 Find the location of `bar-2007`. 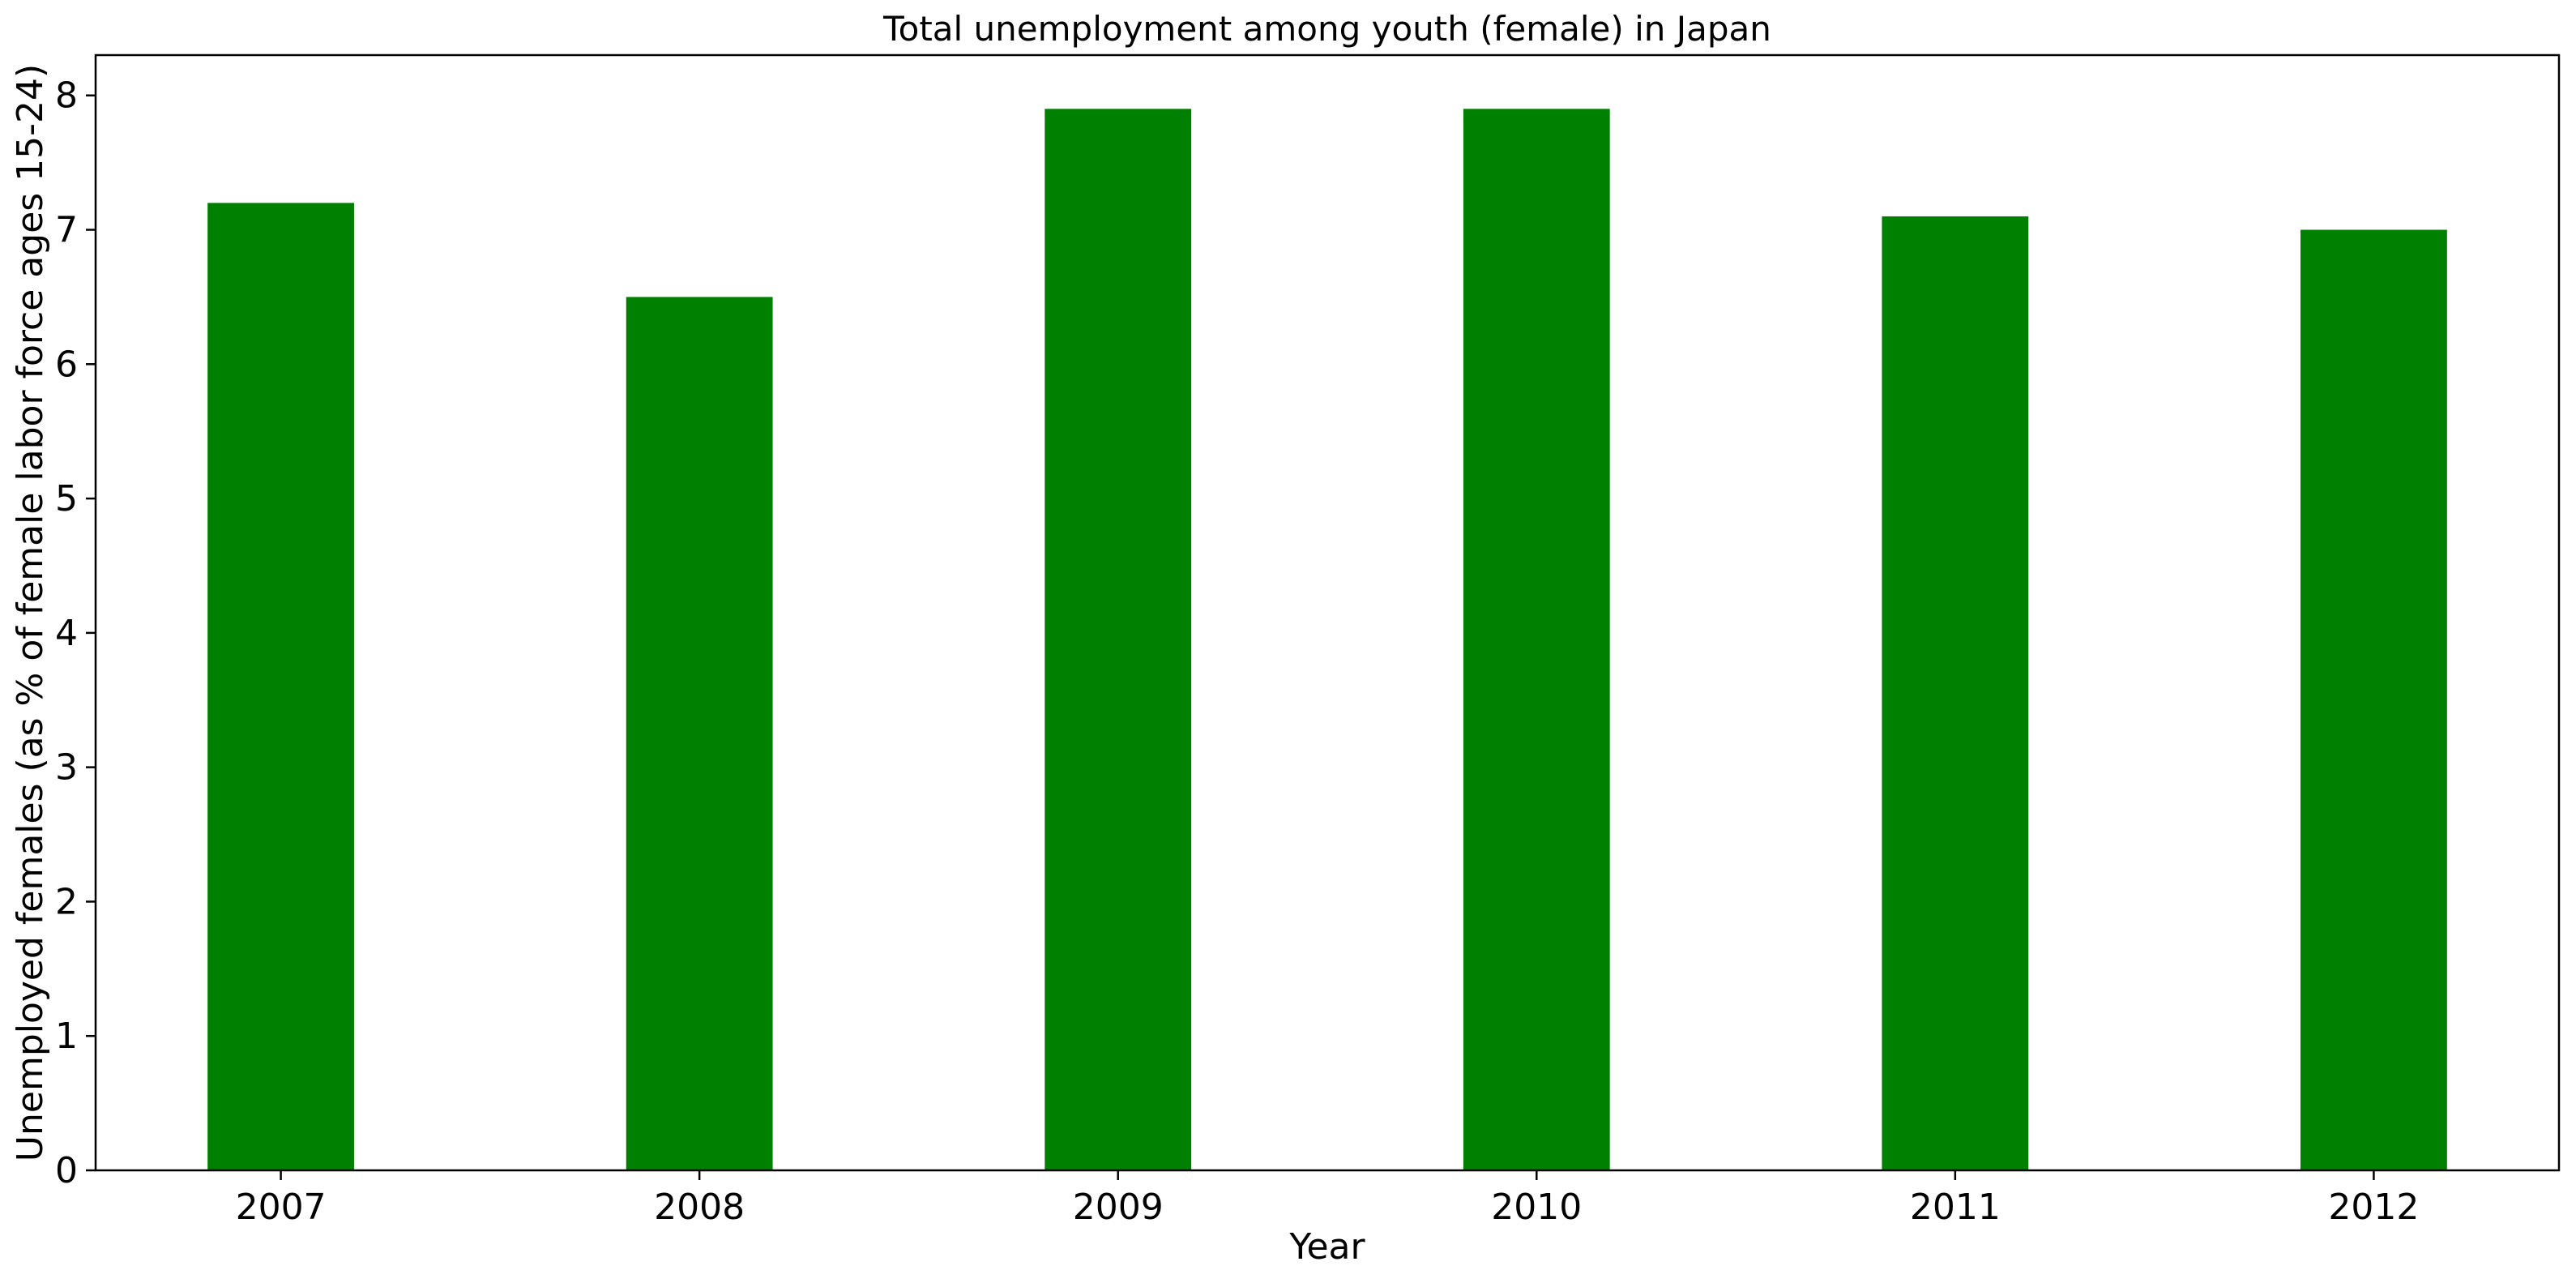

bar-2007 is located at coordinates (280, 687).